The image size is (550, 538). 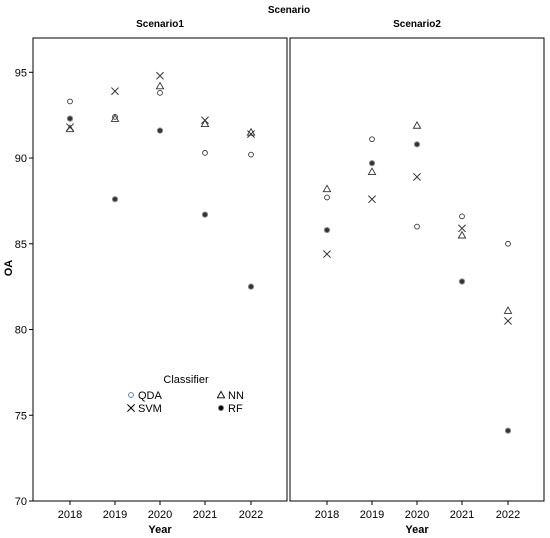 What do you see at coordinates (21, 502) in the screenshot?
I see `y-tick-label: 70` at bounding box center [21, 502].